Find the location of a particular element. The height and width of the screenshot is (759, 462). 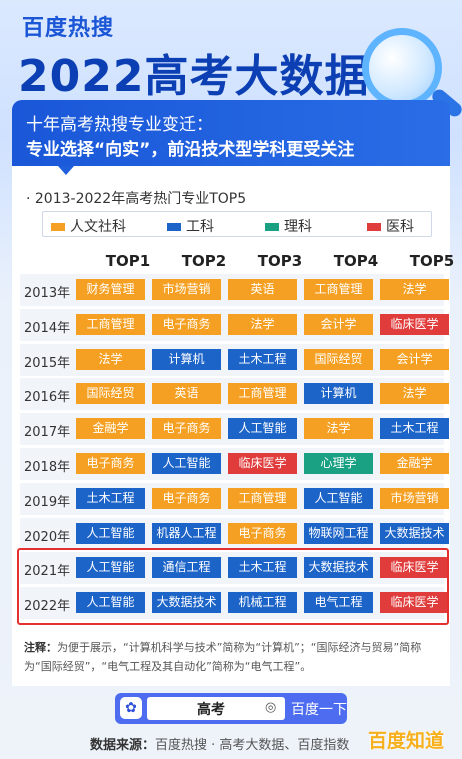

major-cell: 通信工程 is located at coordinates (186, 568).